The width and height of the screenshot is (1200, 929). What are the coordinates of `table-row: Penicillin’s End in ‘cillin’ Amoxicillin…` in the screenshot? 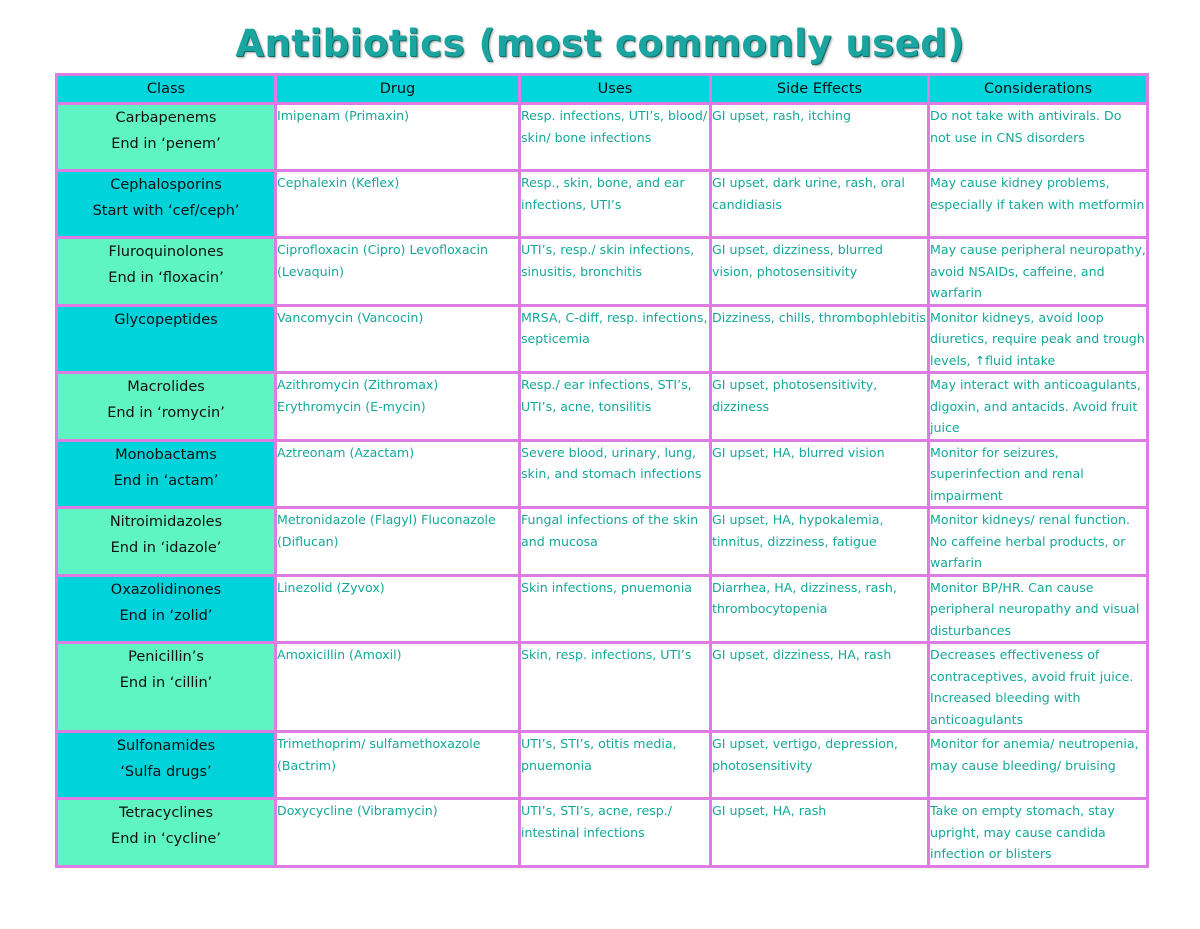 It's located at (602, 687).